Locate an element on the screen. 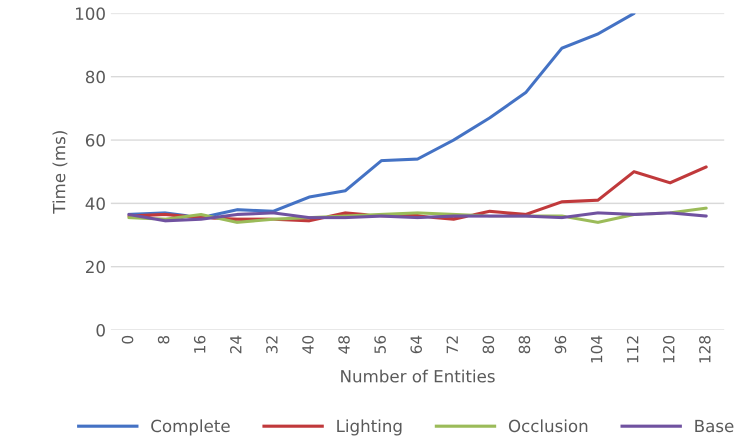 The width and height of the screenshot is (739, 446). x-tick-label: 0 is located at coordinates (128, 340).